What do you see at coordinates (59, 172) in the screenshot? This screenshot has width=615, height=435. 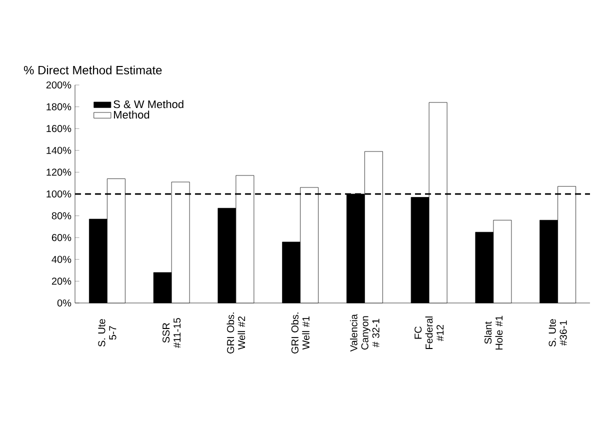 I see `y-tick-label: 120%` at bounding box center [59, 172].